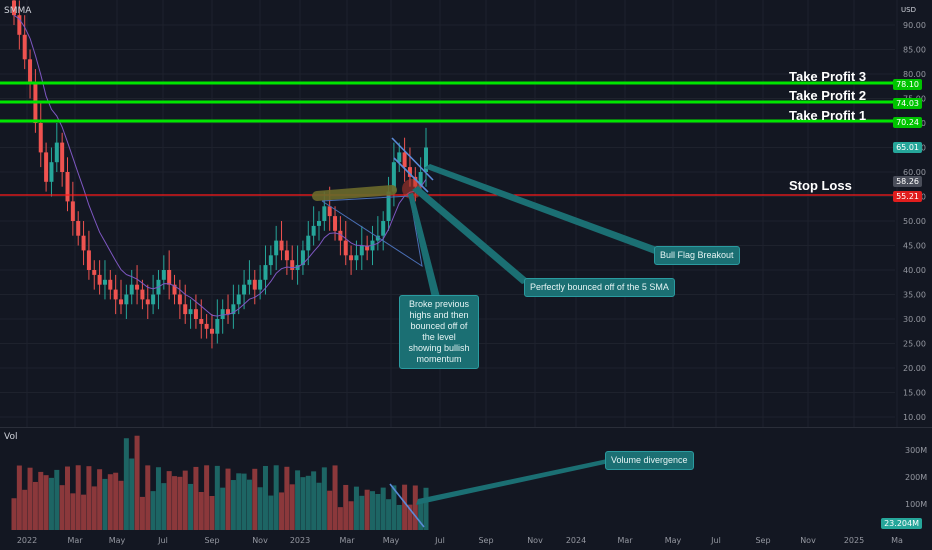 The height and width of the screenshot is (550, 932). I want to click on broke-highs-pointer, so click(424, 245).